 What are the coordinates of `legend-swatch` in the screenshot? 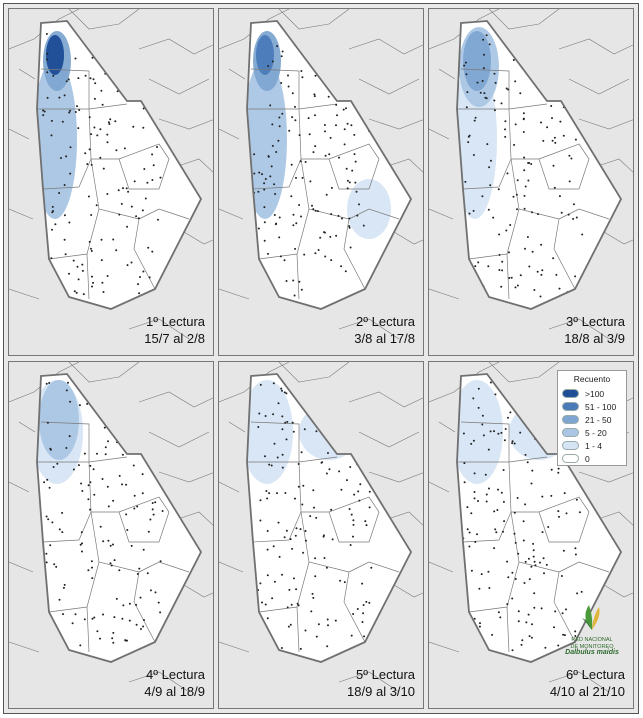 It's located at (570, 445).